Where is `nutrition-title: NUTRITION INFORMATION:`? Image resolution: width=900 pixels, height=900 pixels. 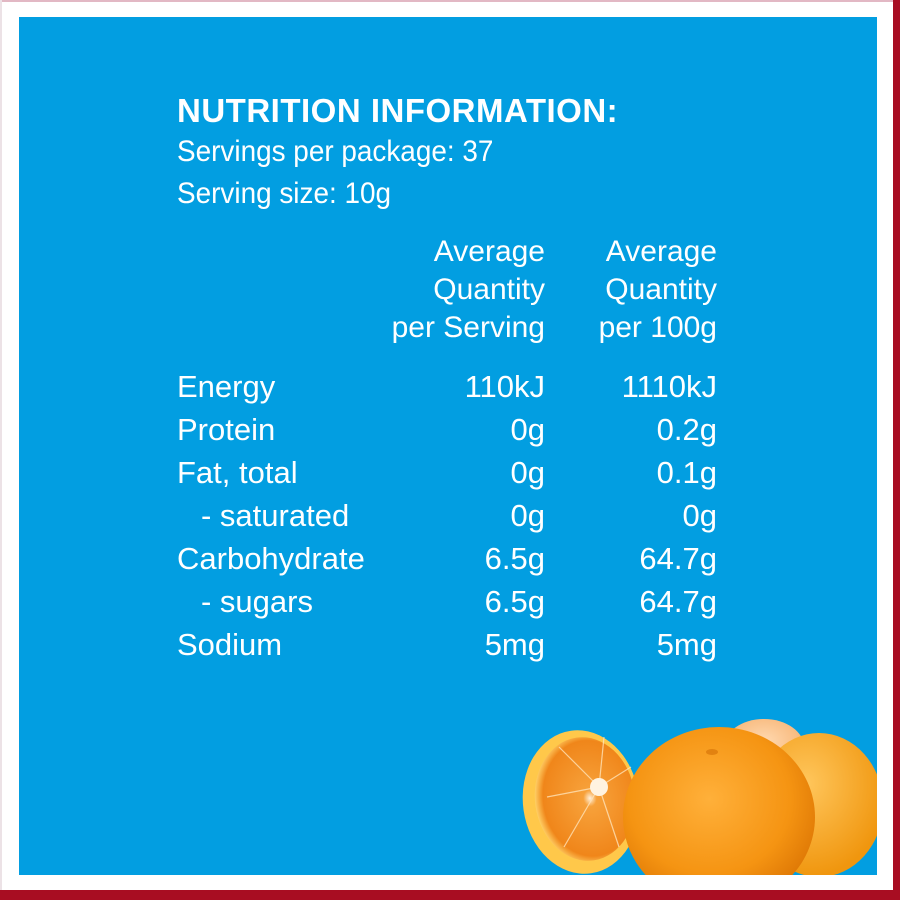 nutrition-title: NUTRITION INFORMATION: is located at coordinates (398, 110).